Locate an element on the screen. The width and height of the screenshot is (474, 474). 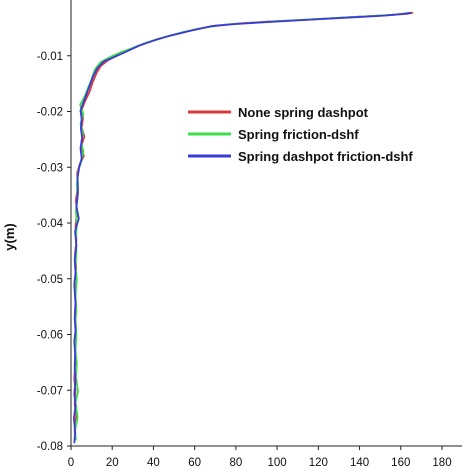
x-tick-label: 40 is located at coordinates (153, 463).